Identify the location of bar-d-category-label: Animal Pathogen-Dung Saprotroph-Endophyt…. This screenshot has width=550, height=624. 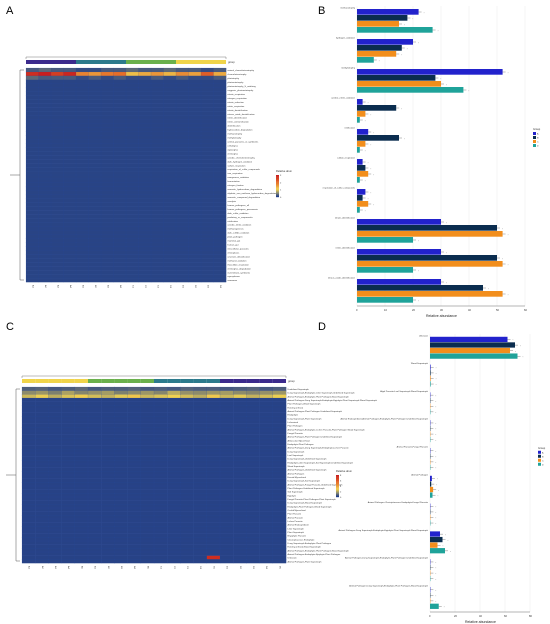
(387, 558).